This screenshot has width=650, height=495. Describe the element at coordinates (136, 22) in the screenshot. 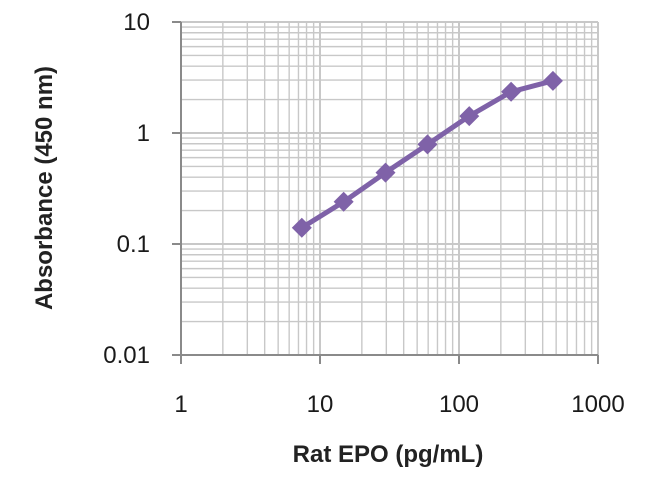

I see `y-tick-label: 10` at that location.